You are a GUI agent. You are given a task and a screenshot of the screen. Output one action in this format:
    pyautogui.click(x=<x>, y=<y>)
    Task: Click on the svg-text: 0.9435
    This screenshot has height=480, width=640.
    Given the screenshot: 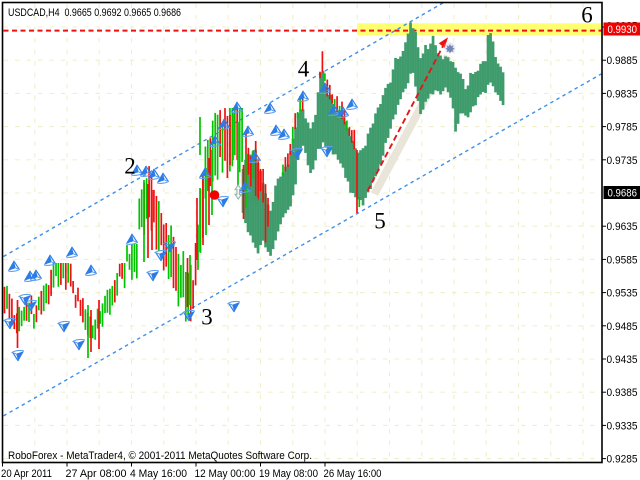 What is the action you would take?
    pyautogui.click(x=622, y=360)
    